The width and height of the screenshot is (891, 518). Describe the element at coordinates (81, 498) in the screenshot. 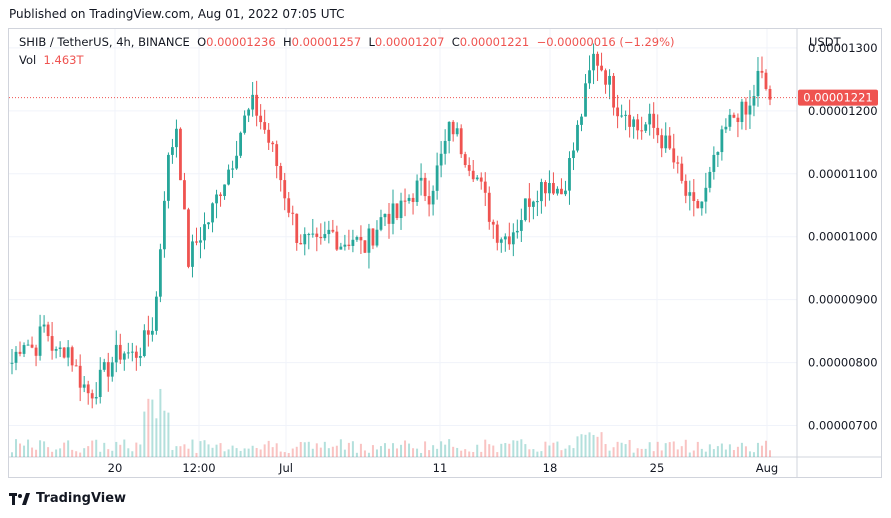

I see `tradingview-wordmark: TradingView` at that location.